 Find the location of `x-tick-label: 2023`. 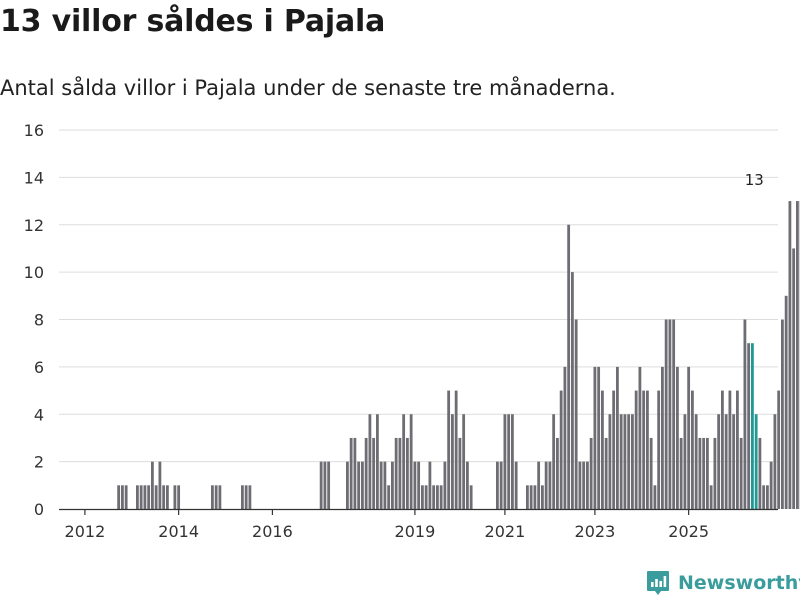

x-tick-label: 2023 is located at coordinates (595, 531).